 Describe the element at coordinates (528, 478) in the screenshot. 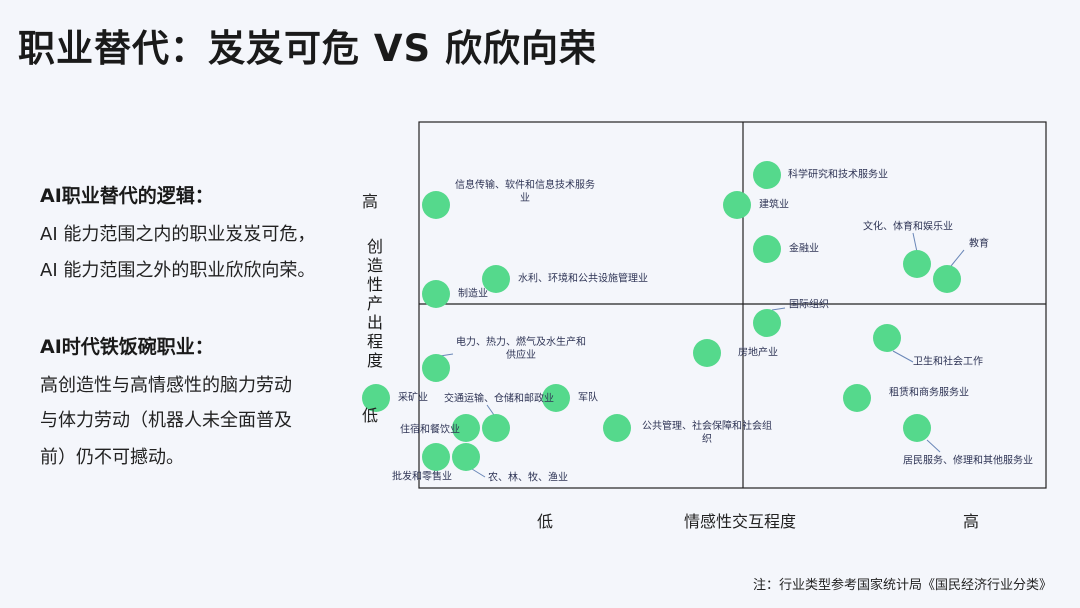

I see `node-label: 农、林、牧、渔业` at that location.